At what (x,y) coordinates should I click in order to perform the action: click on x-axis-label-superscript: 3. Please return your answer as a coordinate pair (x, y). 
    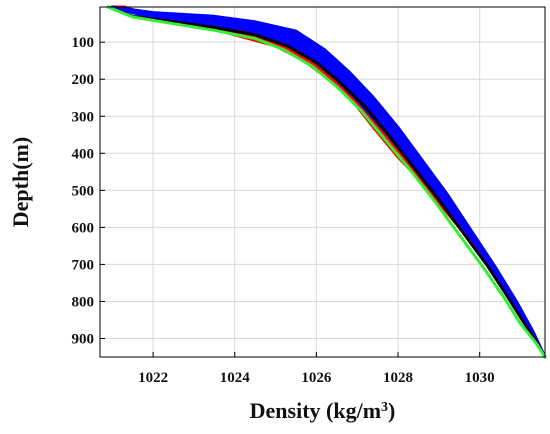
    Looking at the image, I should click on (384, 407).